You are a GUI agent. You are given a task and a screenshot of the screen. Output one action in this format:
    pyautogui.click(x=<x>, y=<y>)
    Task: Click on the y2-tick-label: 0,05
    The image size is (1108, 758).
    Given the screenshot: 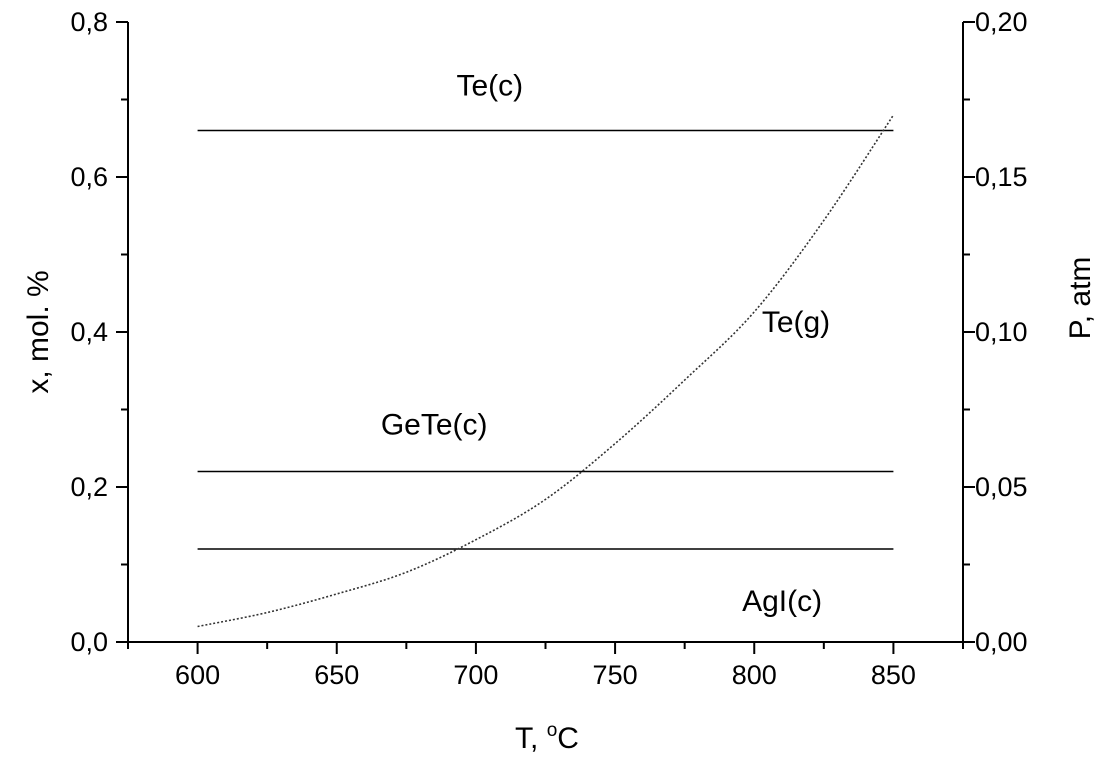 What is the action you would take?
    pyautogui.click(x=1001, y=487)
    